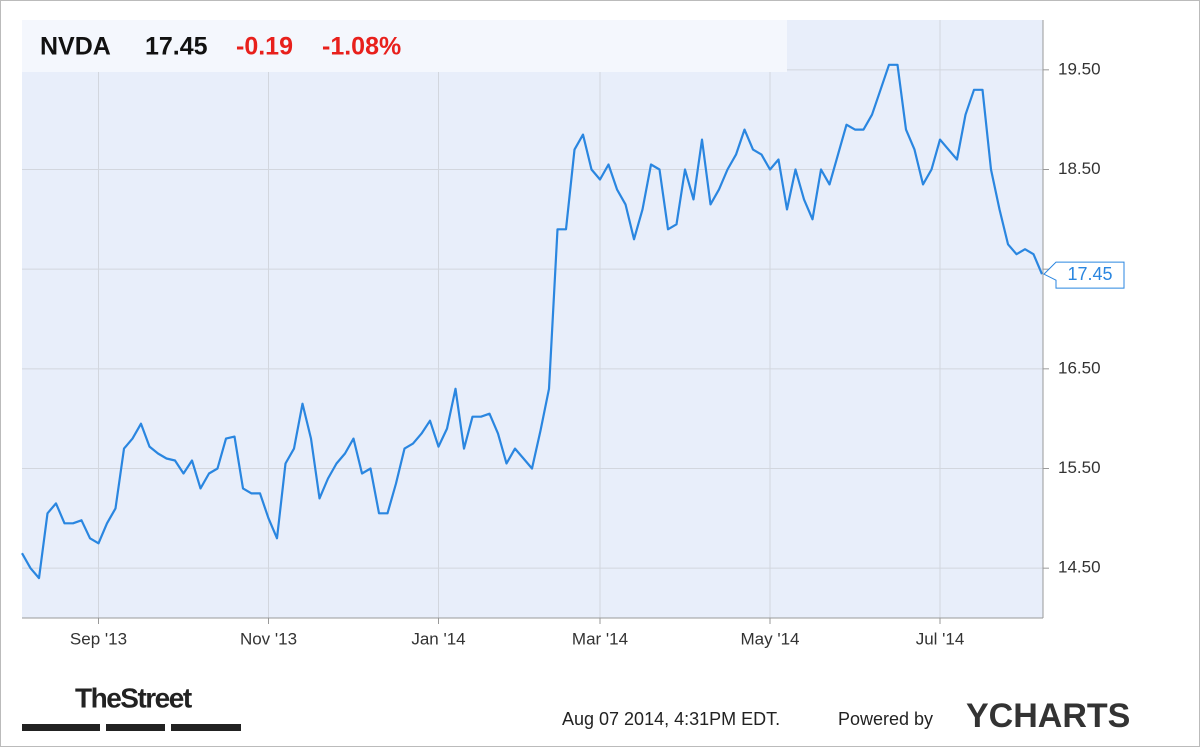 The width and height of the screenshot is (1200, 747). I want to click on powered-by: Powered by, so click(885, 719).